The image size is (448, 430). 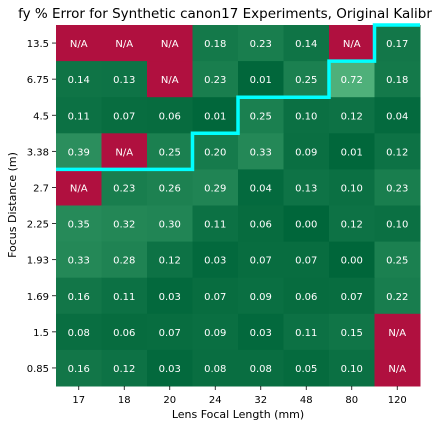 I want to click on cell-value-label: 0.39, so click(x=79, y=152).